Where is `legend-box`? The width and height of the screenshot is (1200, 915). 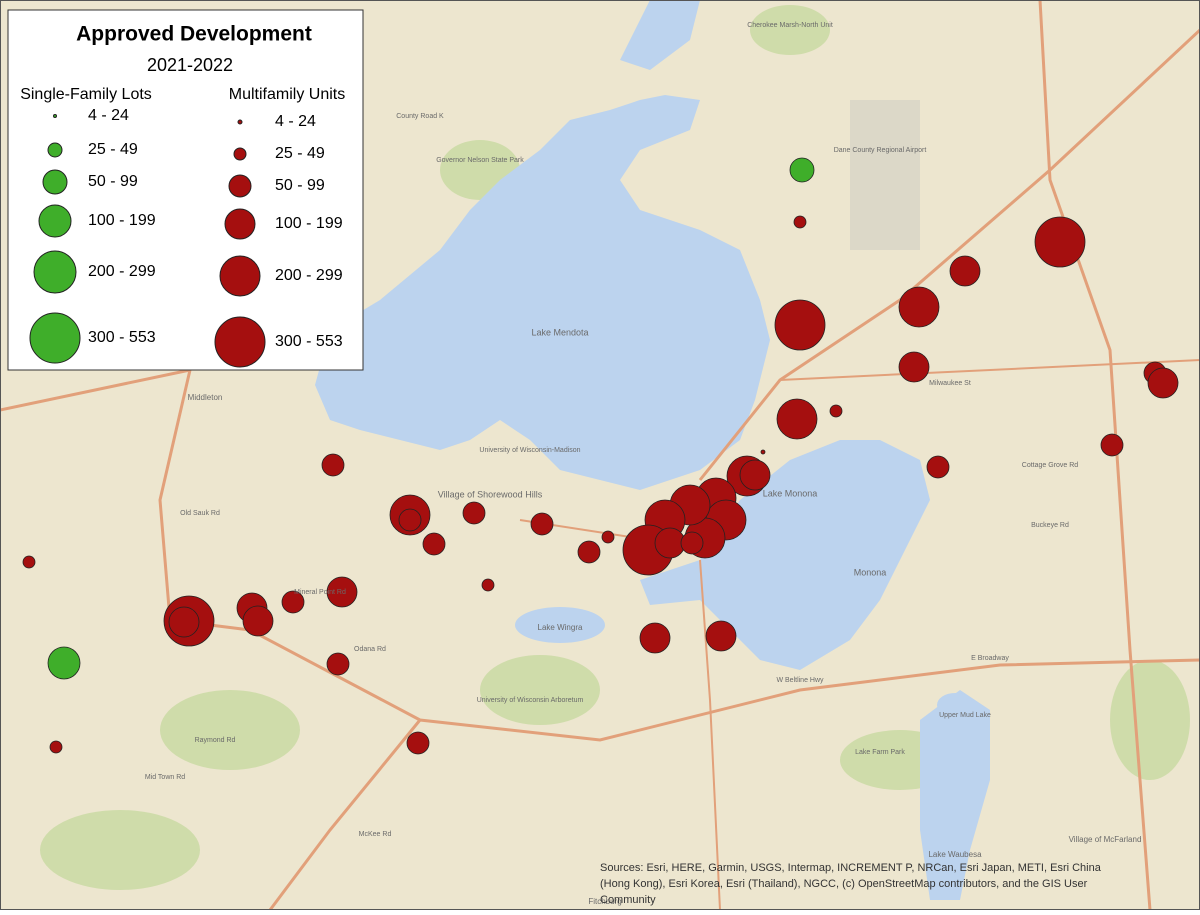 legend-box is located at coordinates (185, 190).